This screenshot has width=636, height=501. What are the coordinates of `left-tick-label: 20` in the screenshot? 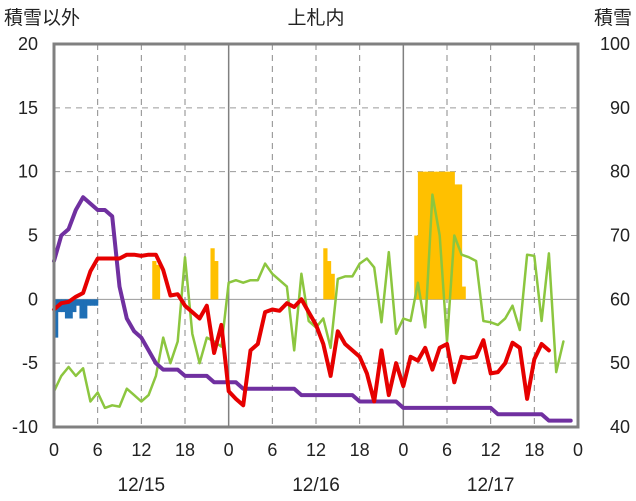 It's located at (28, 44).